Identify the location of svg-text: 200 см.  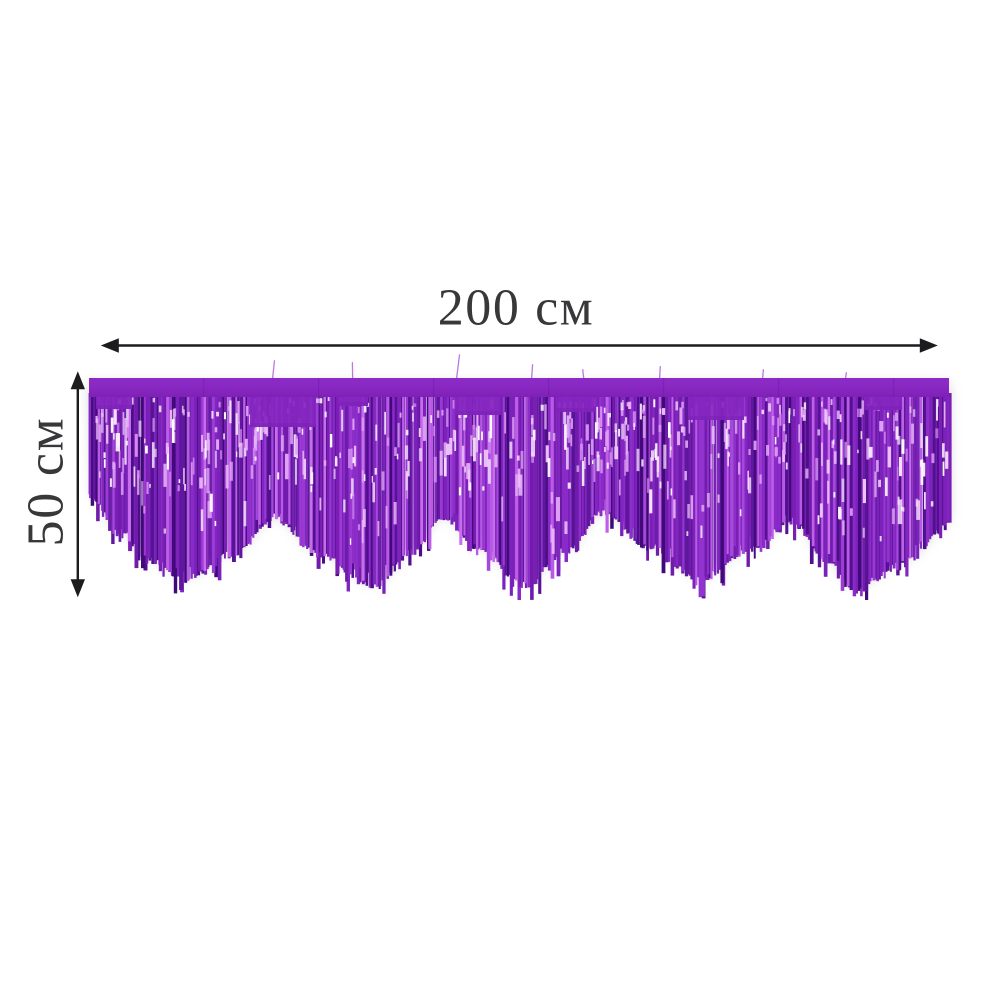
(516, 308).